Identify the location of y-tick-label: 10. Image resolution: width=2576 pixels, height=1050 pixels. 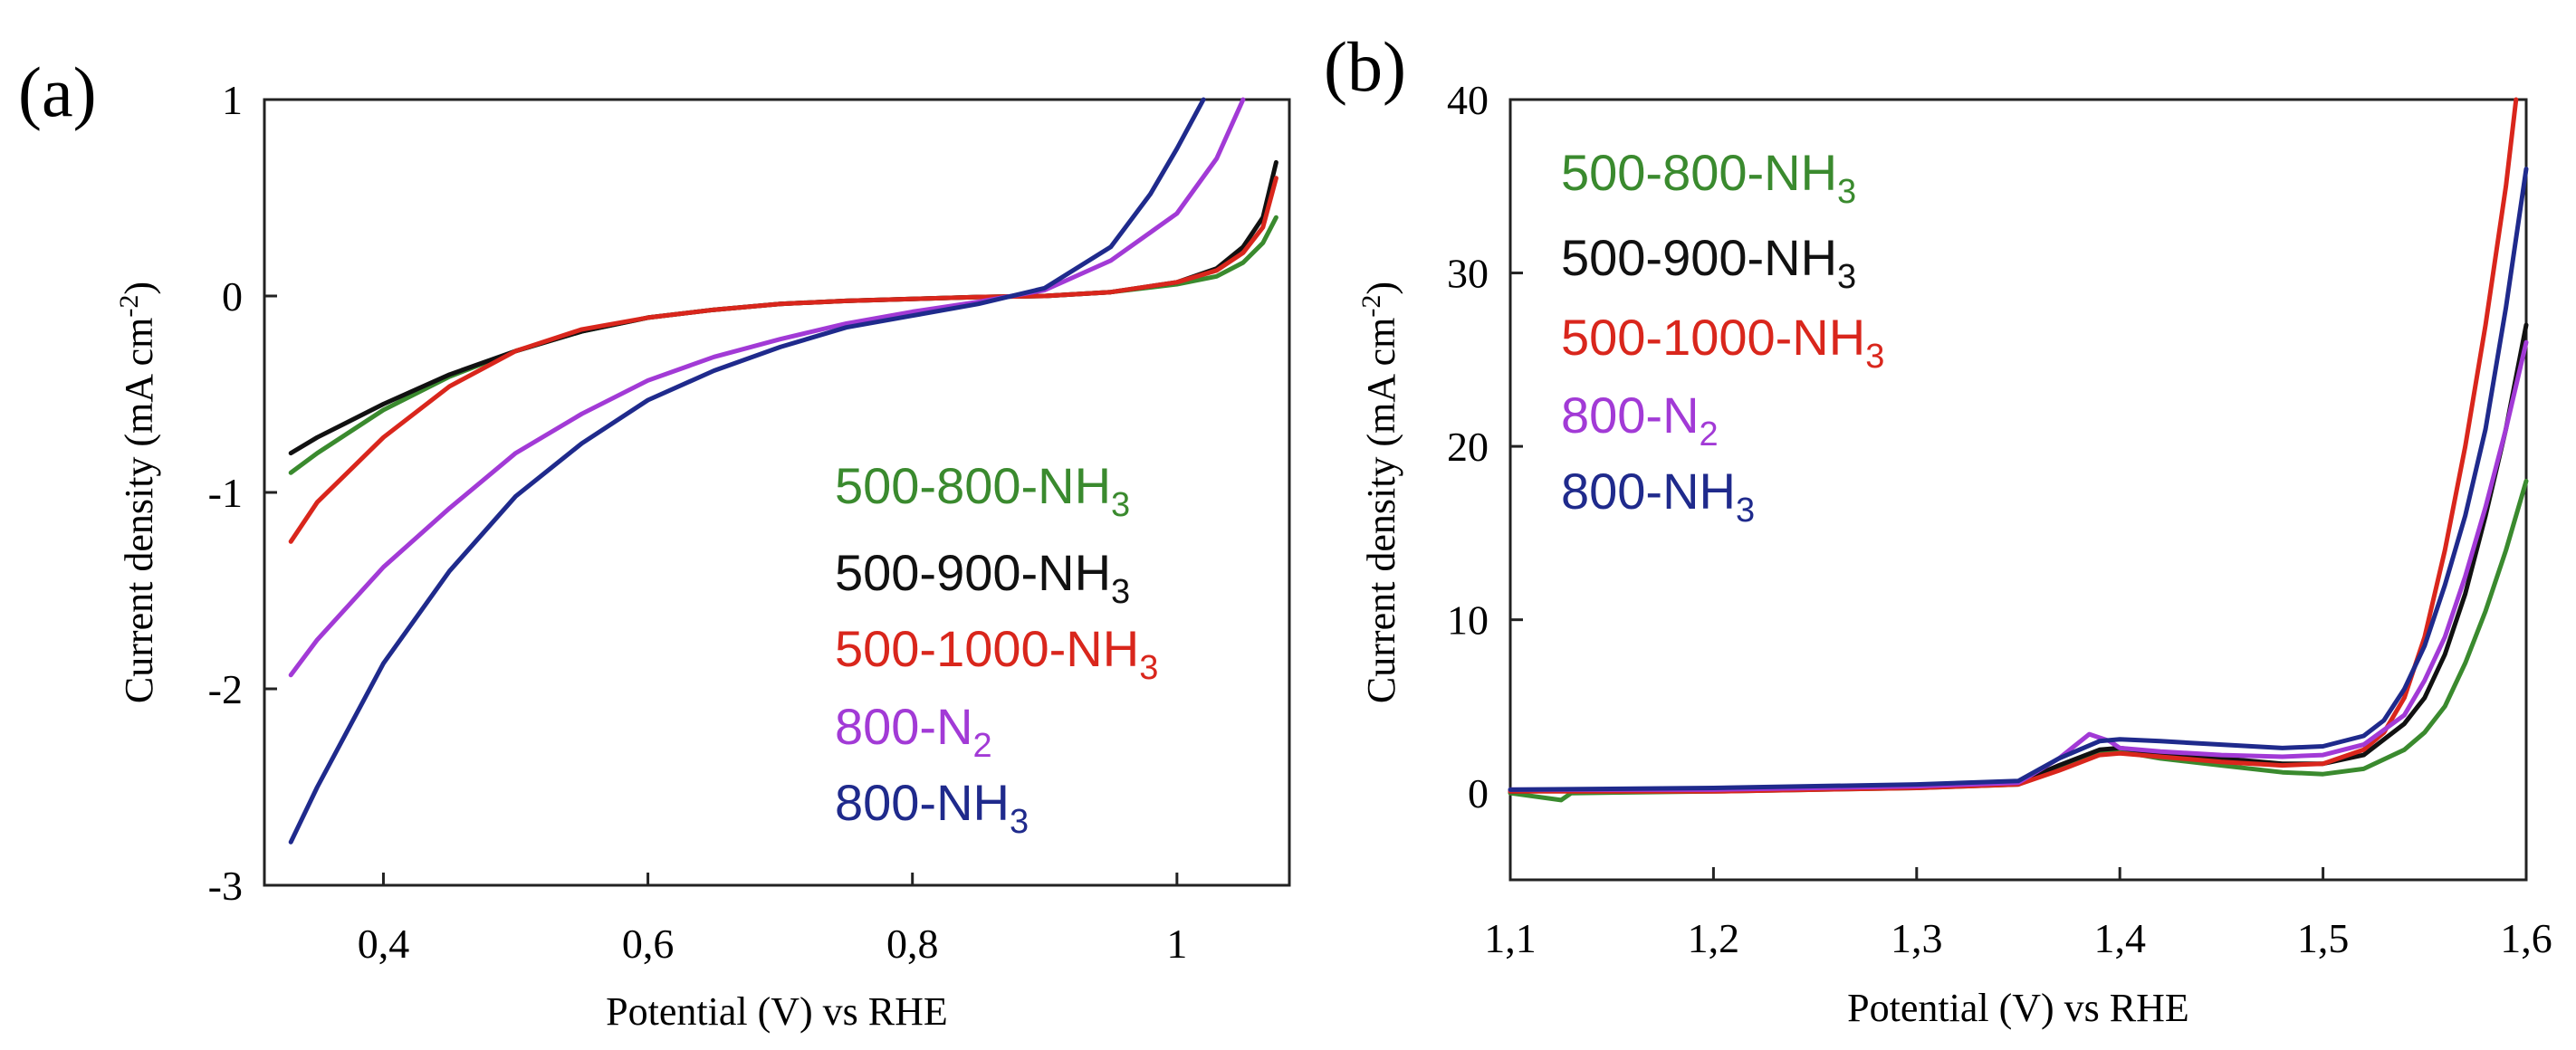
(1468, 620).